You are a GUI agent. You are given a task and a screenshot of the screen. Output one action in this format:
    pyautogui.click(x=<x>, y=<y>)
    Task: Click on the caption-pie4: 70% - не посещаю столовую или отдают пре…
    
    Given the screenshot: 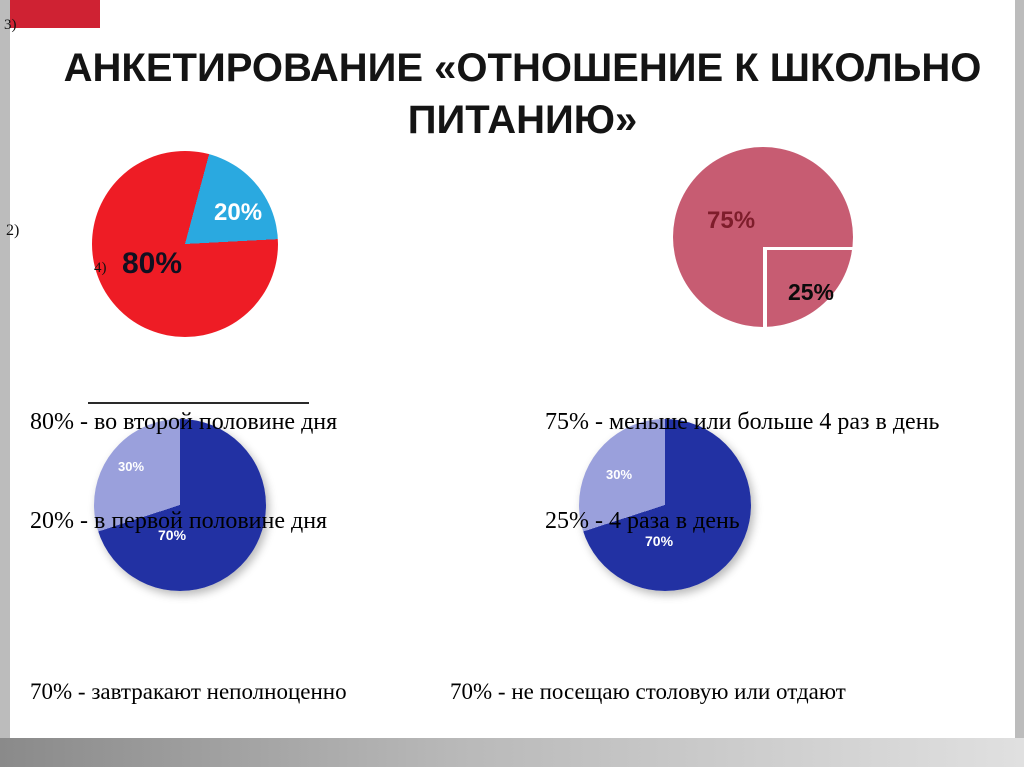 What is the action you would take?
    pyautogui.click(x=698, y=689)
    